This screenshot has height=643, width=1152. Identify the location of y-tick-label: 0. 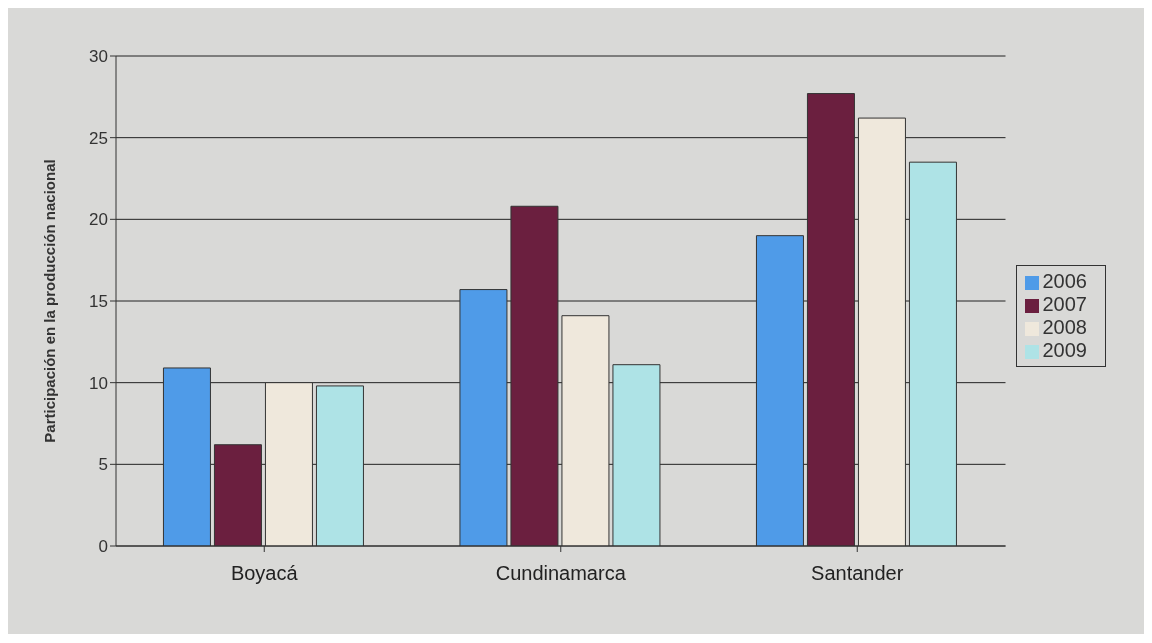
(103, 547).